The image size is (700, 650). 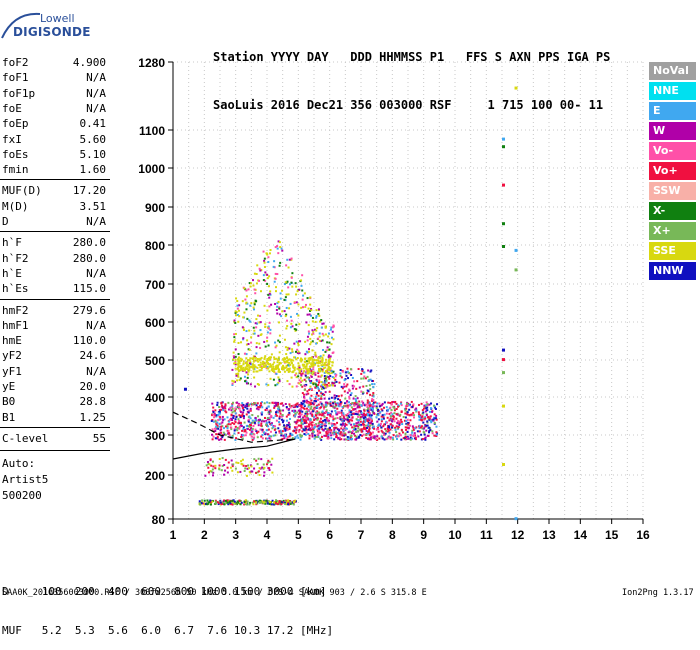 What do you see at coordinates (329, 535) in the screenshot?
I see `x-tick-label: 6` at bounding box center [329, 535].